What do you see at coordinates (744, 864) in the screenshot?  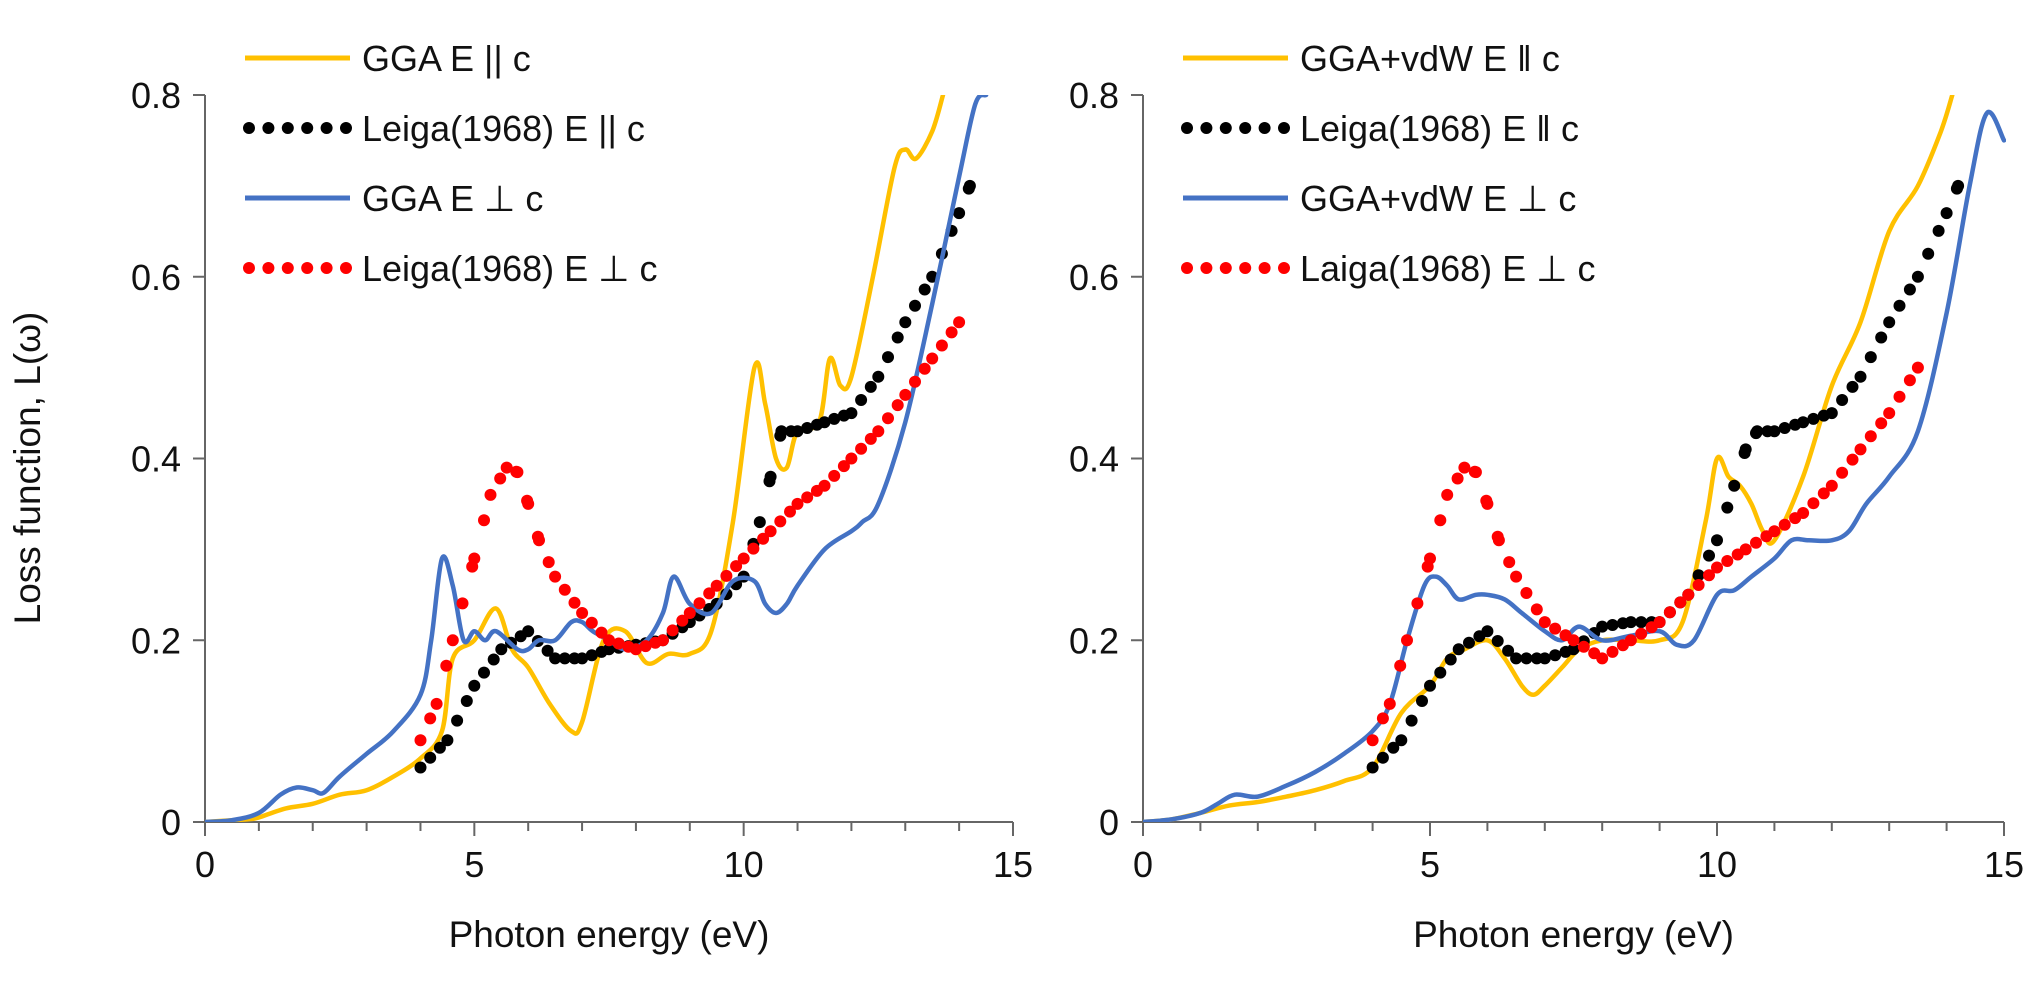 I see `x-tick-label: 10` at bounding box center [744, 864].